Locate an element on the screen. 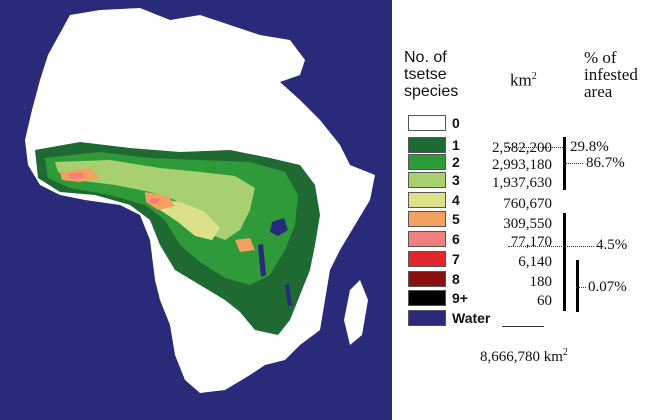  pct-group-1: 29.8% is located at coordinates (589, 147).